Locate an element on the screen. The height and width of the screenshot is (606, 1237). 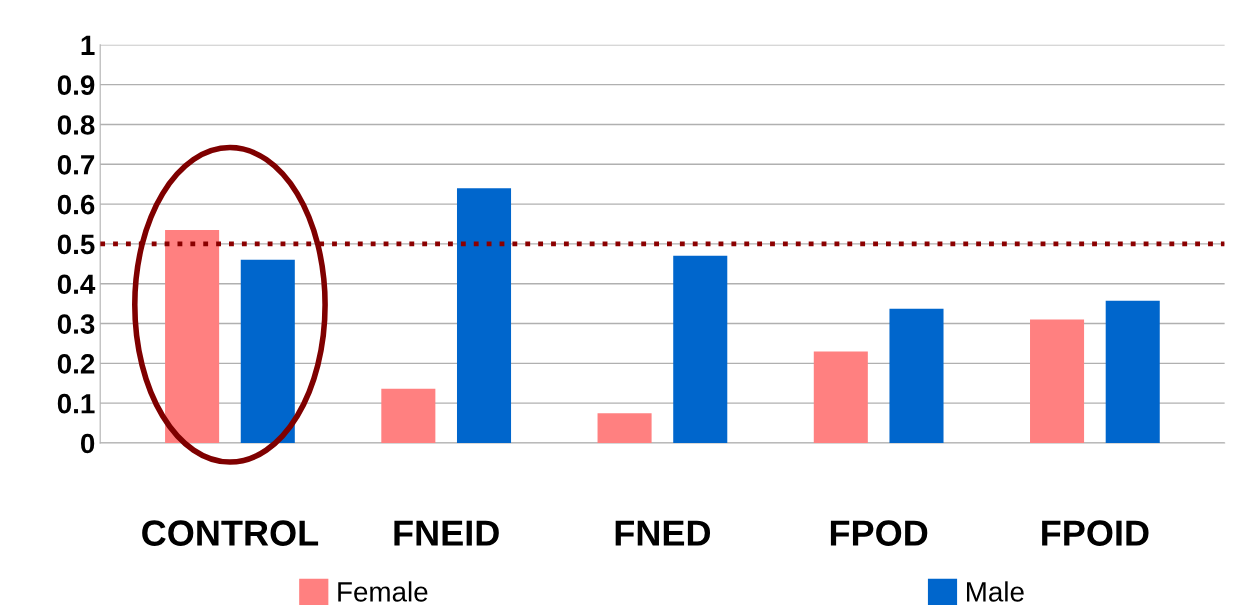
y-tick-label: 0.5 is located at coordinates (76, 244).